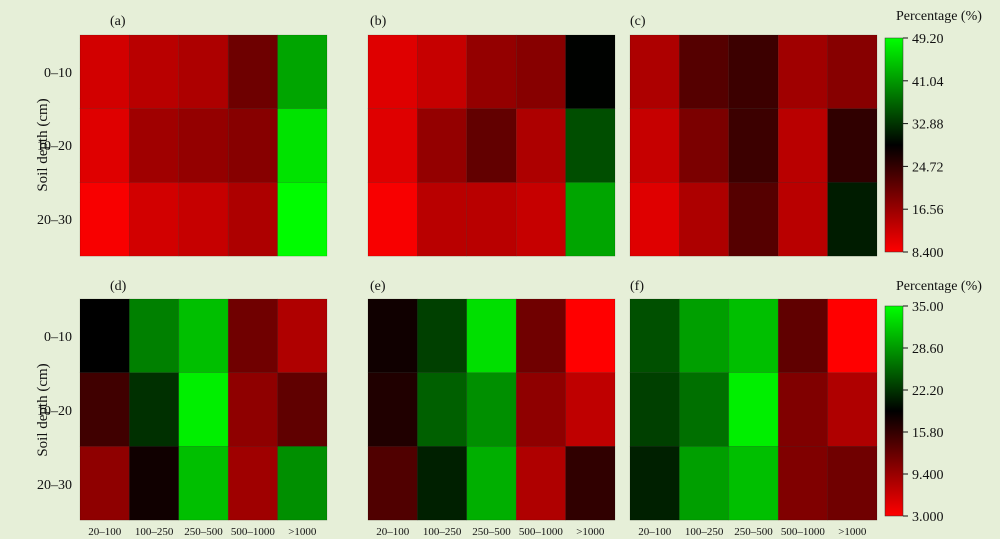 The height and width of the screenshot is (539, 1000). What do you see at coordinates (638, 21) in the screenshot?
I see `panel-label: (c)` at bounding box center [638, 21].